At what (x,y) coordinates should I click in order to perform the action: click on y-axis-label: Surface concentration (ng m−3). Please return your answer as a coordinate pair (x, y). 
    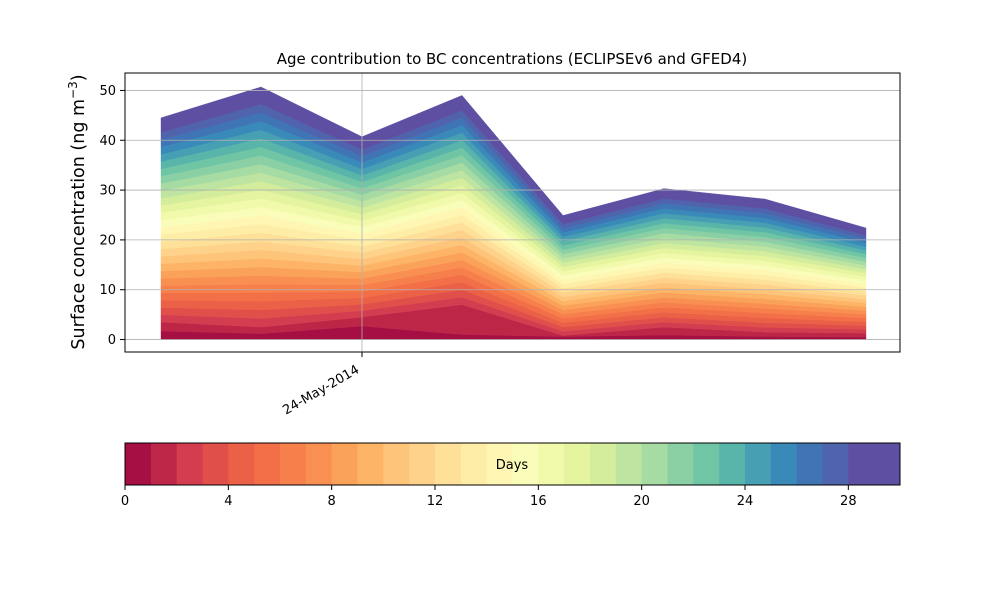
    Looking at the image, I should click on (77, 211).